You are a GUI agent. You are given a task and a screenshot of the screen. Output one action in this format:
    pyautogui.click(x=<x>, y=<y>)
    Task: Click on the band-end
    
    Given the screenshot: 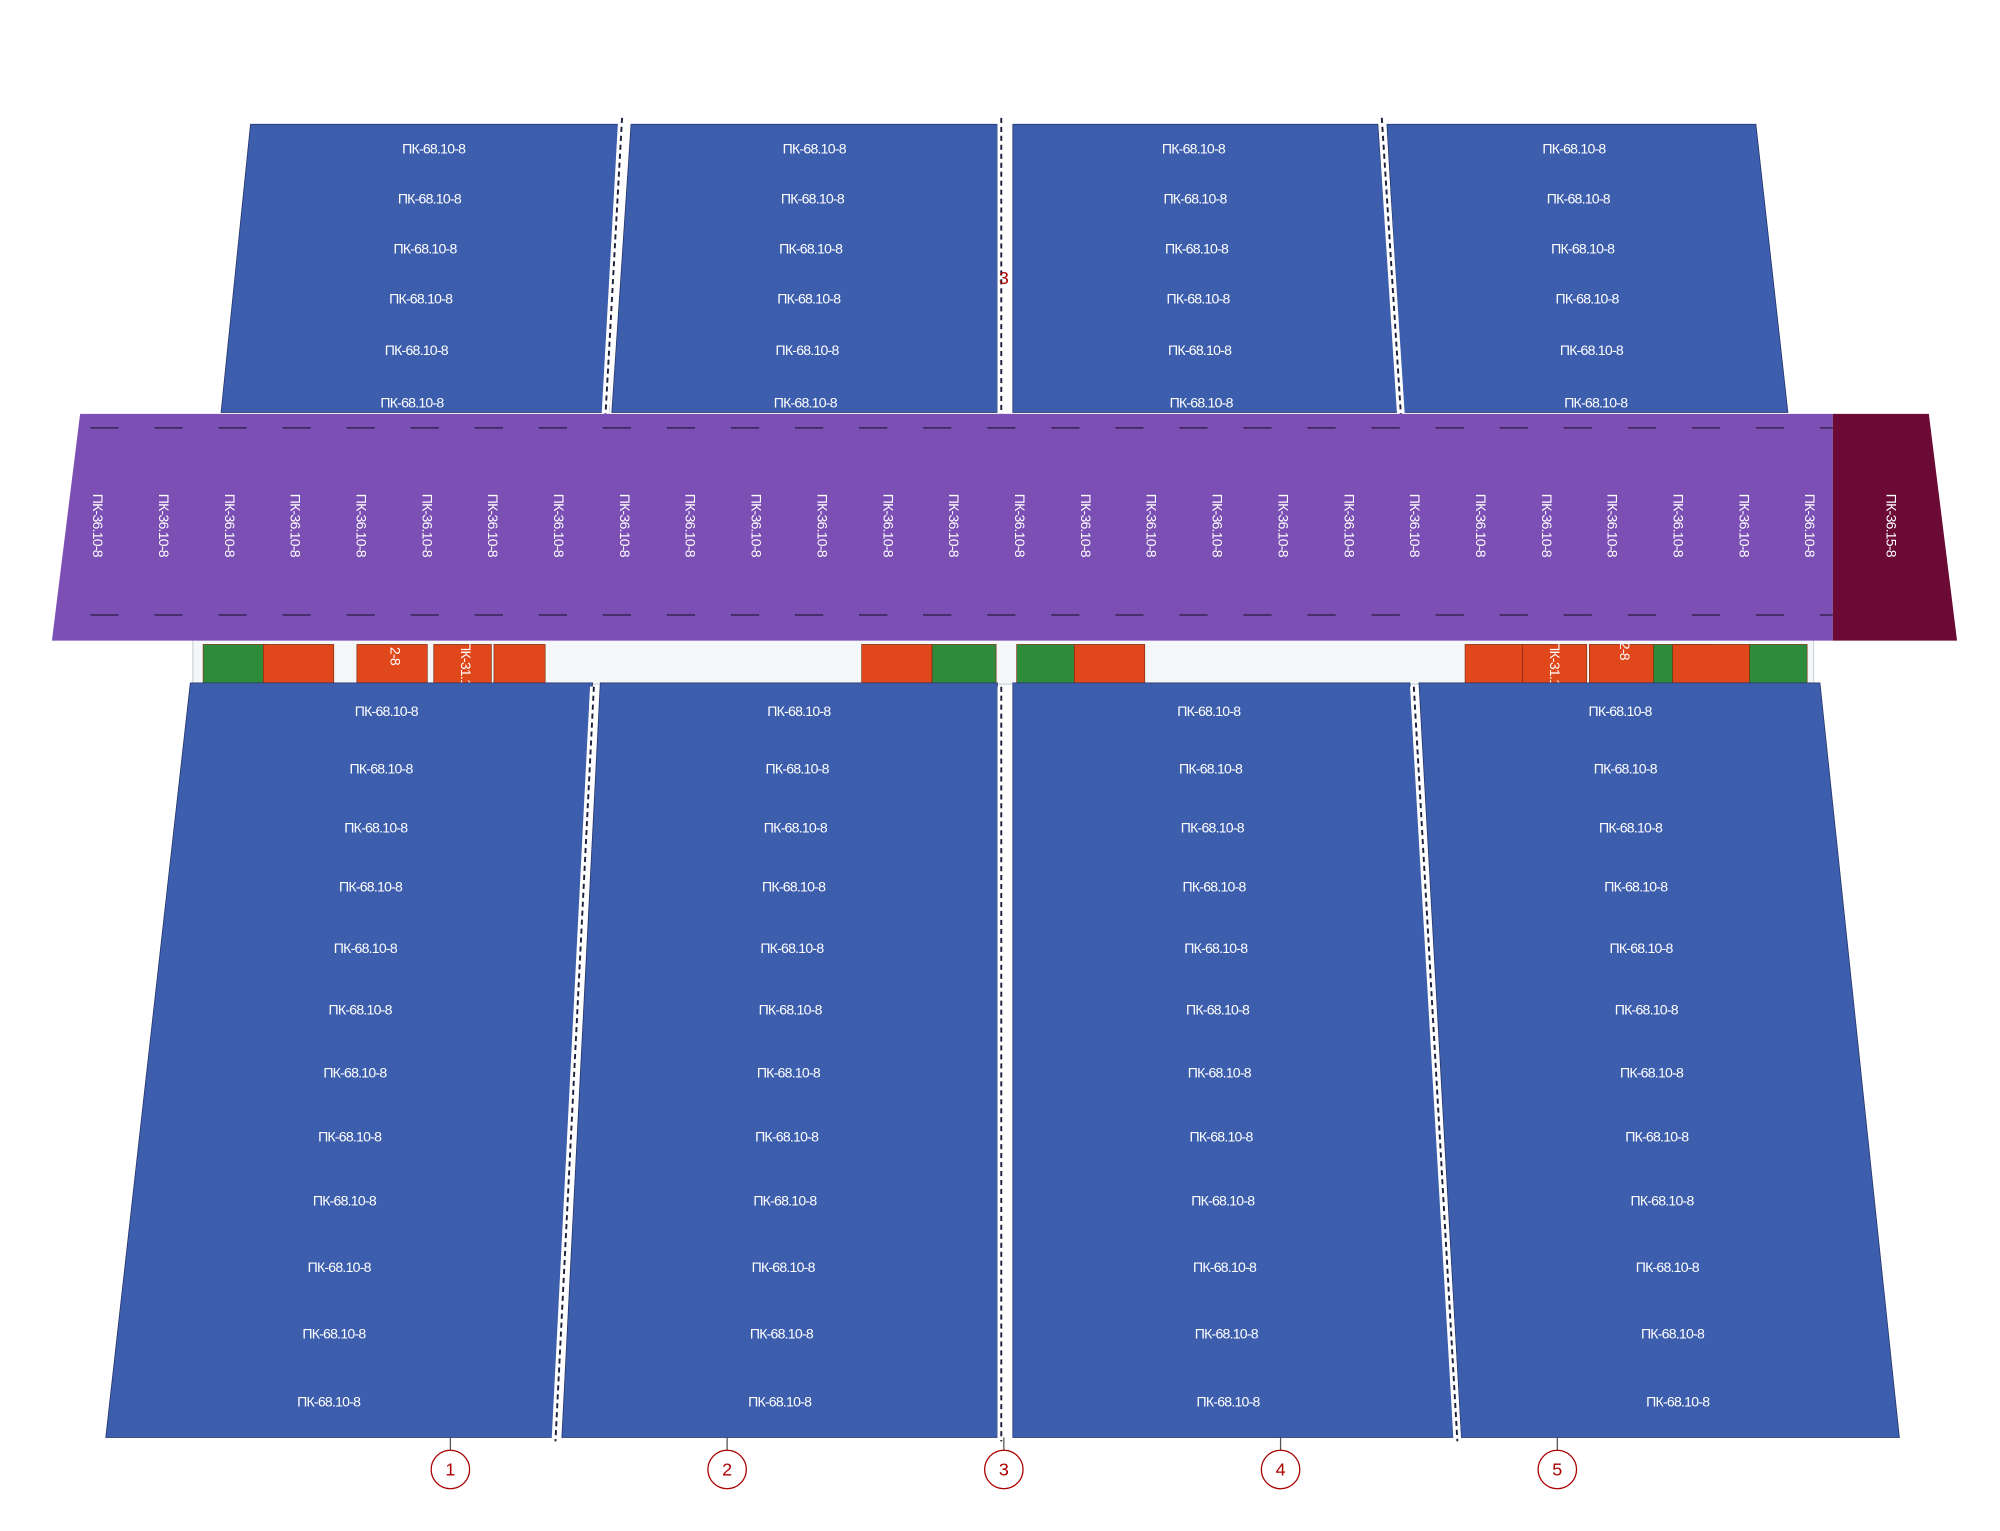 What is the action you would take?
    pyautogui.click(x=1895, y=527)
    